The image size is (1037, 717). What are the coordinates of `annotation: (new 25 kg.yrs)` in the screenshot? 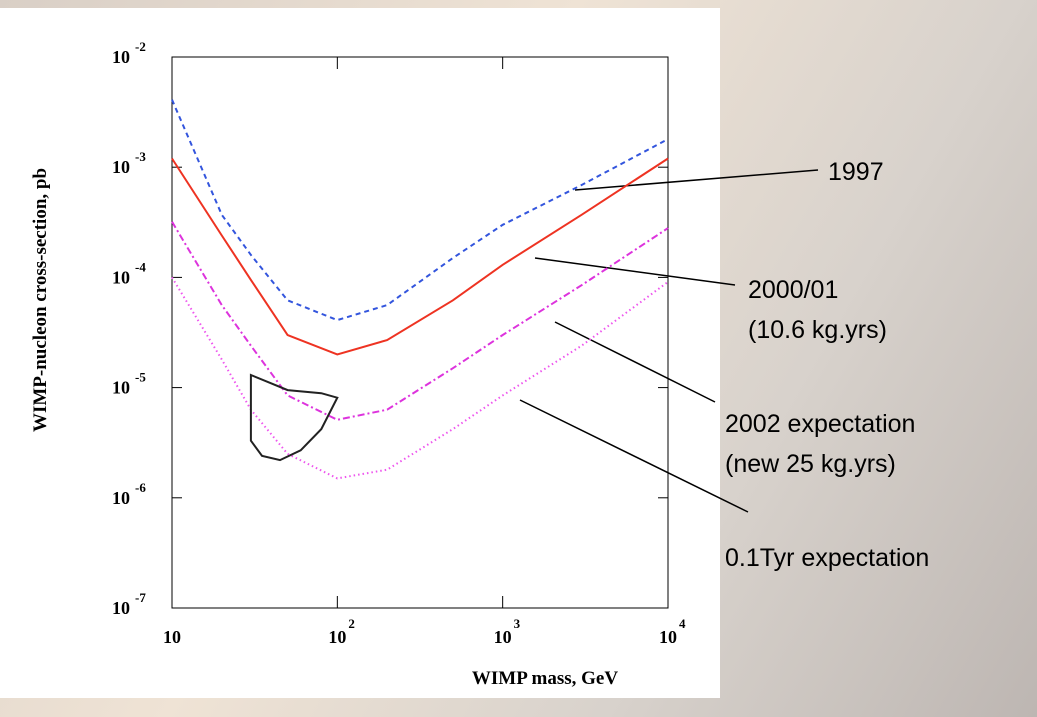 It's located at (810, 464).